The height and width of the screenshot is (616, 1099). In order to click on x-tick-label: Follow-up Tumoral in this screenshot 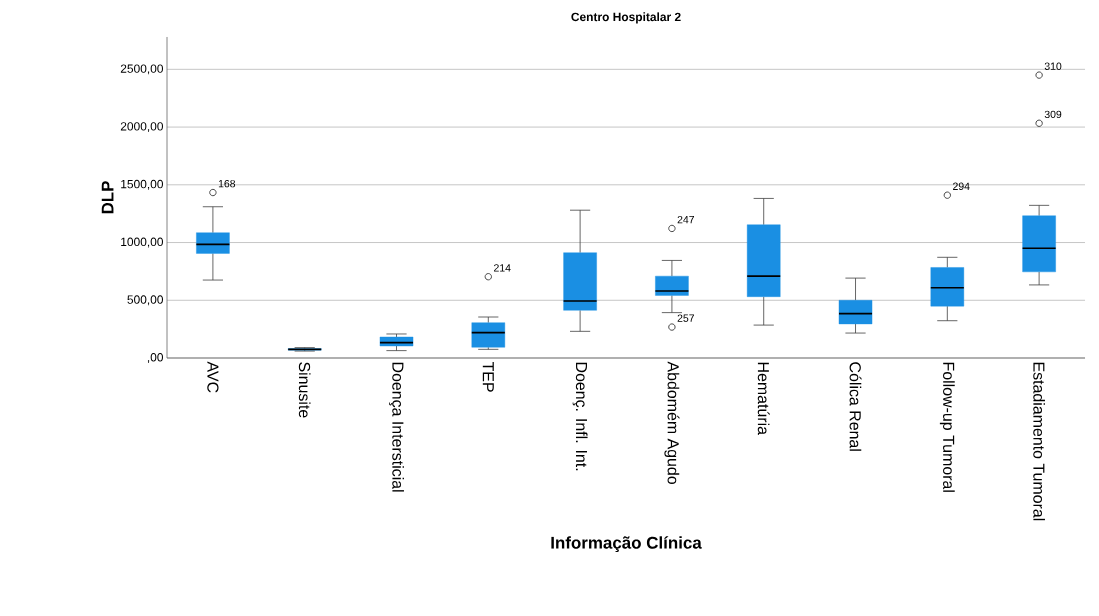, I will do `click(947, 427)`.